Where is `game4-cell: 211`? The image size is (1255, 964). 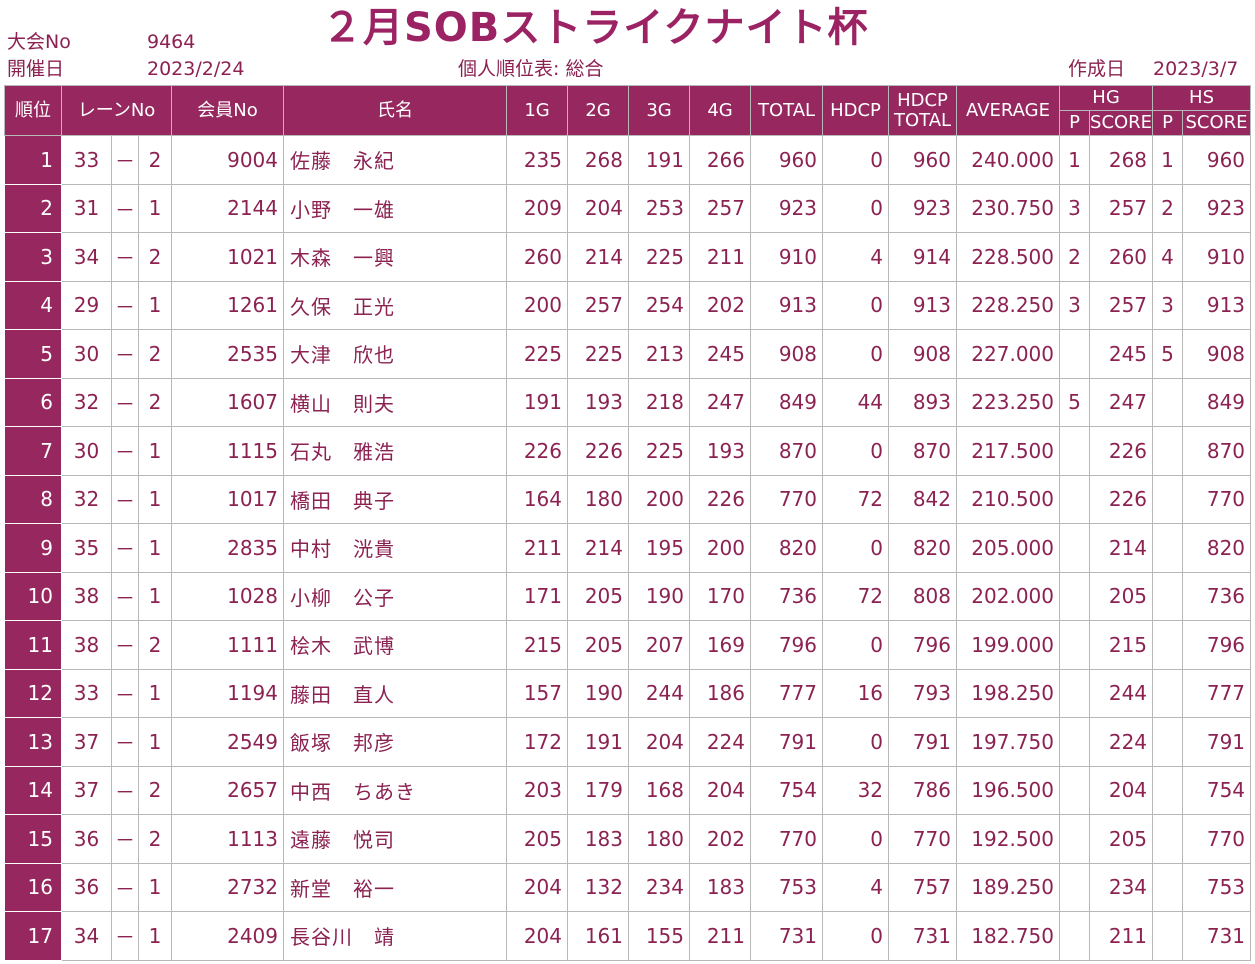 game4-cell: 211 is located at coordinates (720, 257).